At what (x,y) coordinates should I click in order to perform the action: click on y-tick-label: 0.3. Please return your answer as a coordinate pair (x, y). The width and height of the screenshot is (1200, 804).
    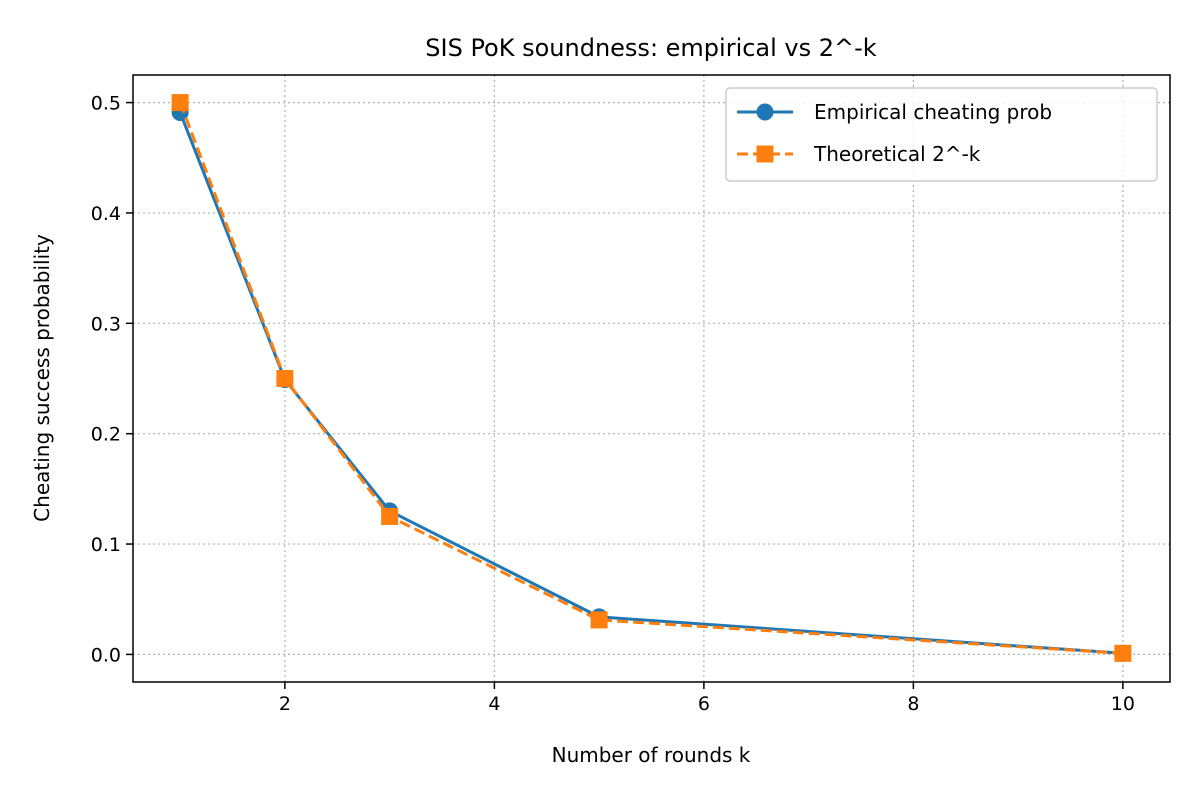
    Looking at the image, I should click on (106, 324).